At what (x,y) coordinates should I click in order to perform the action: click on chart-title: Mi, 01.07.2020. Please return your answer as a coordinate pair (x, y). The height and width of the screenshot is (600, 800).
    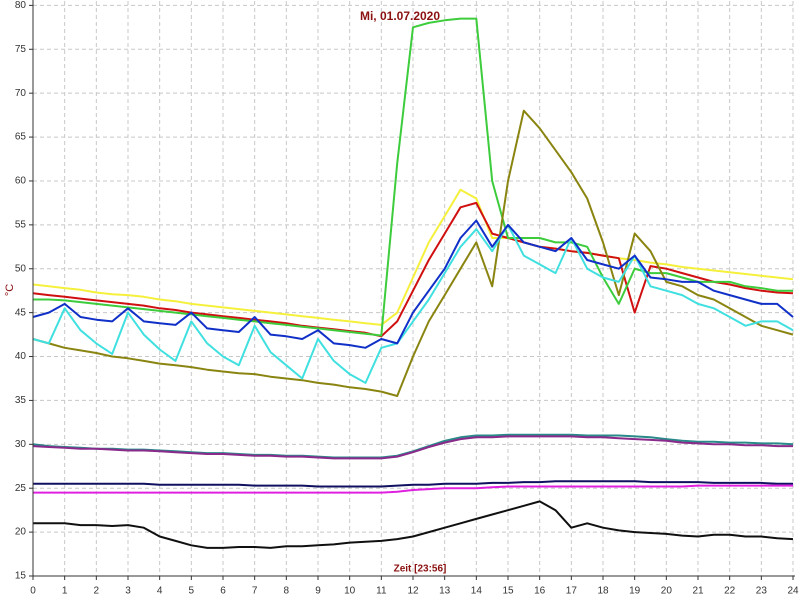
    Looking at the image, I should click on (400, 16).